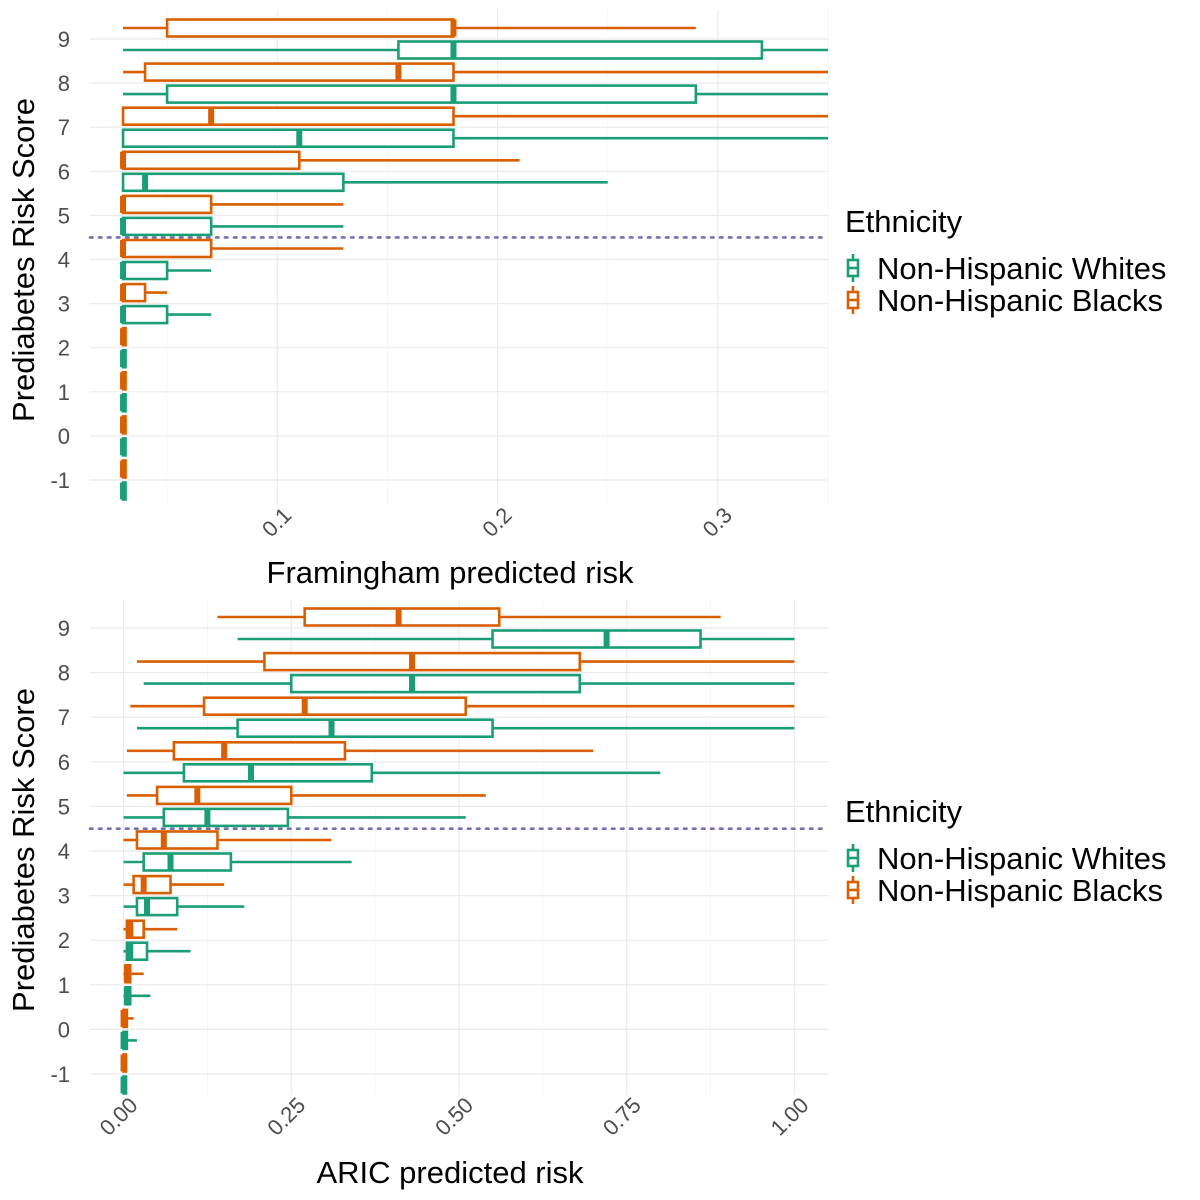  Describe the element at coordinates (64, 348) in the screenshot. I see `framingham-y-tick-label: 2` at that location.